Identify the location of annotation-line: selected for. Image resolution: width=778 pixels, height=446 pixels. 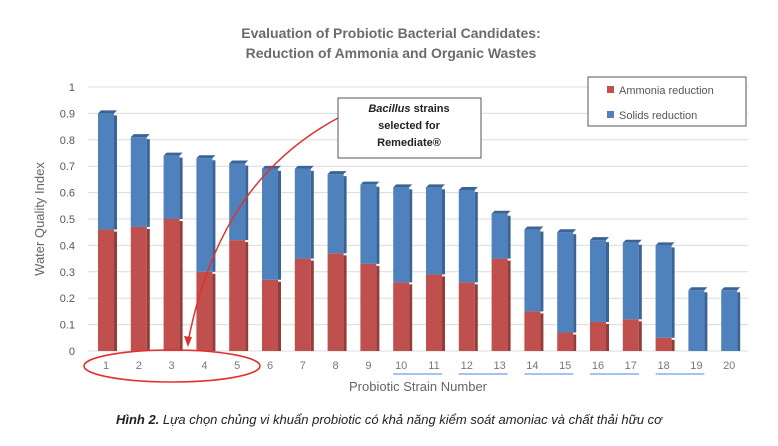
(409, 126).